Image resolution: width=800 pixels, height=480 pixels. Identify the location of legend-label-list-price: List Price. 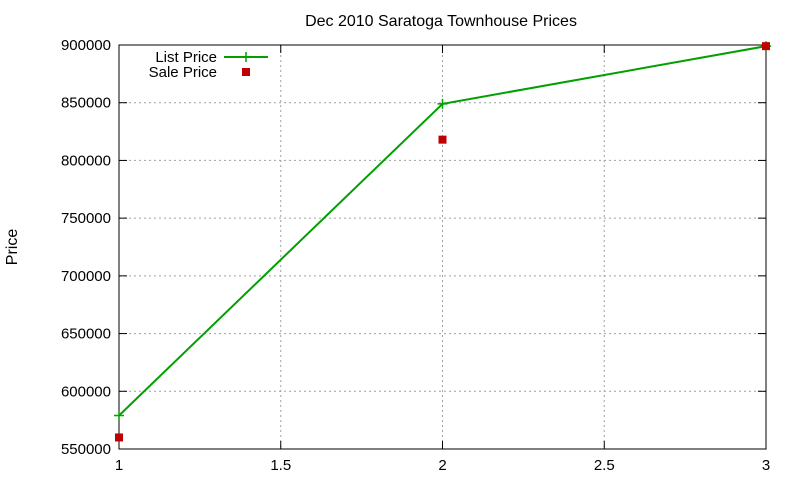
(186, 57).